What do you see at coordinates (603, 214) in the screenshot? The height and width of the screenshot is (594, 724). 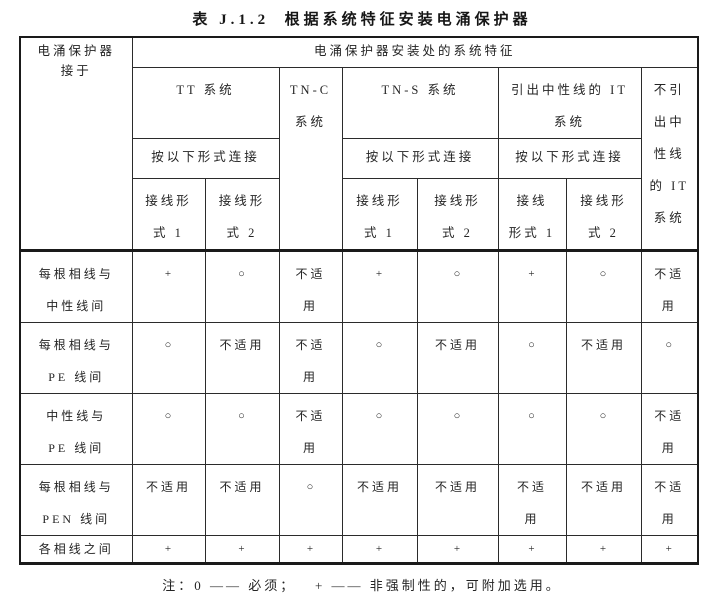 I see `header-it-form2: 接线形 式 2` at bounding box center [603, 214].